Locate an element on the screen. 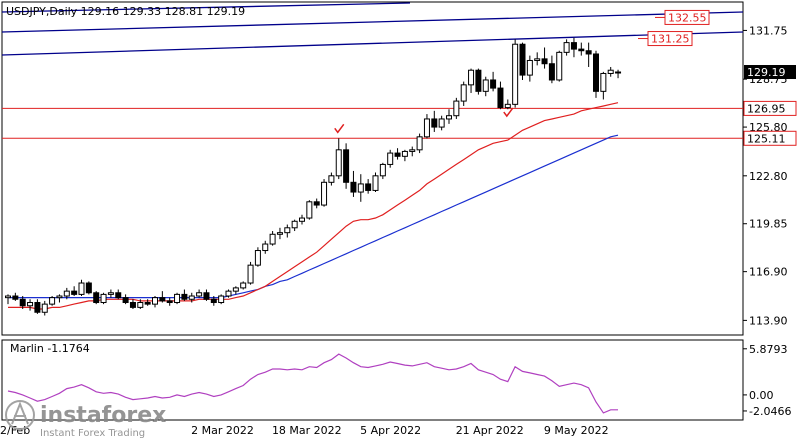 The image size is (800, 442). indicator-y-tick-label: 5.8793 is located at coordinates (768, 349).